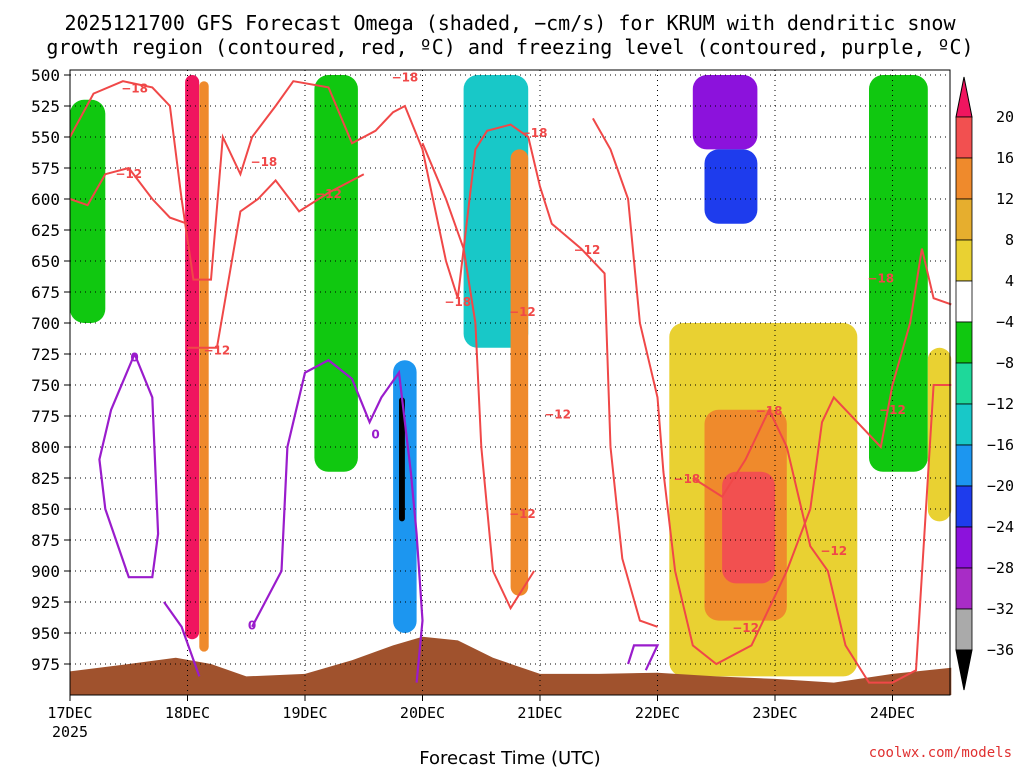 The height and width of the screenshot is (768, 1024). Describe the element at coordinates (69, 713) in the screenshot. I see `x-tick-label: 17DEC` at that location.